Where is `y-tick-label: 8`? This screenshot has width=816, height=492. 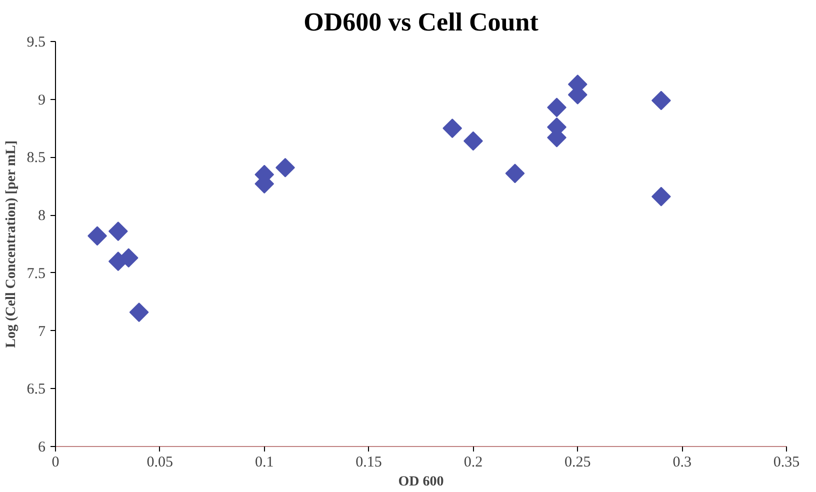 y-tick-label: 8 is located at coordinates (42, 216).